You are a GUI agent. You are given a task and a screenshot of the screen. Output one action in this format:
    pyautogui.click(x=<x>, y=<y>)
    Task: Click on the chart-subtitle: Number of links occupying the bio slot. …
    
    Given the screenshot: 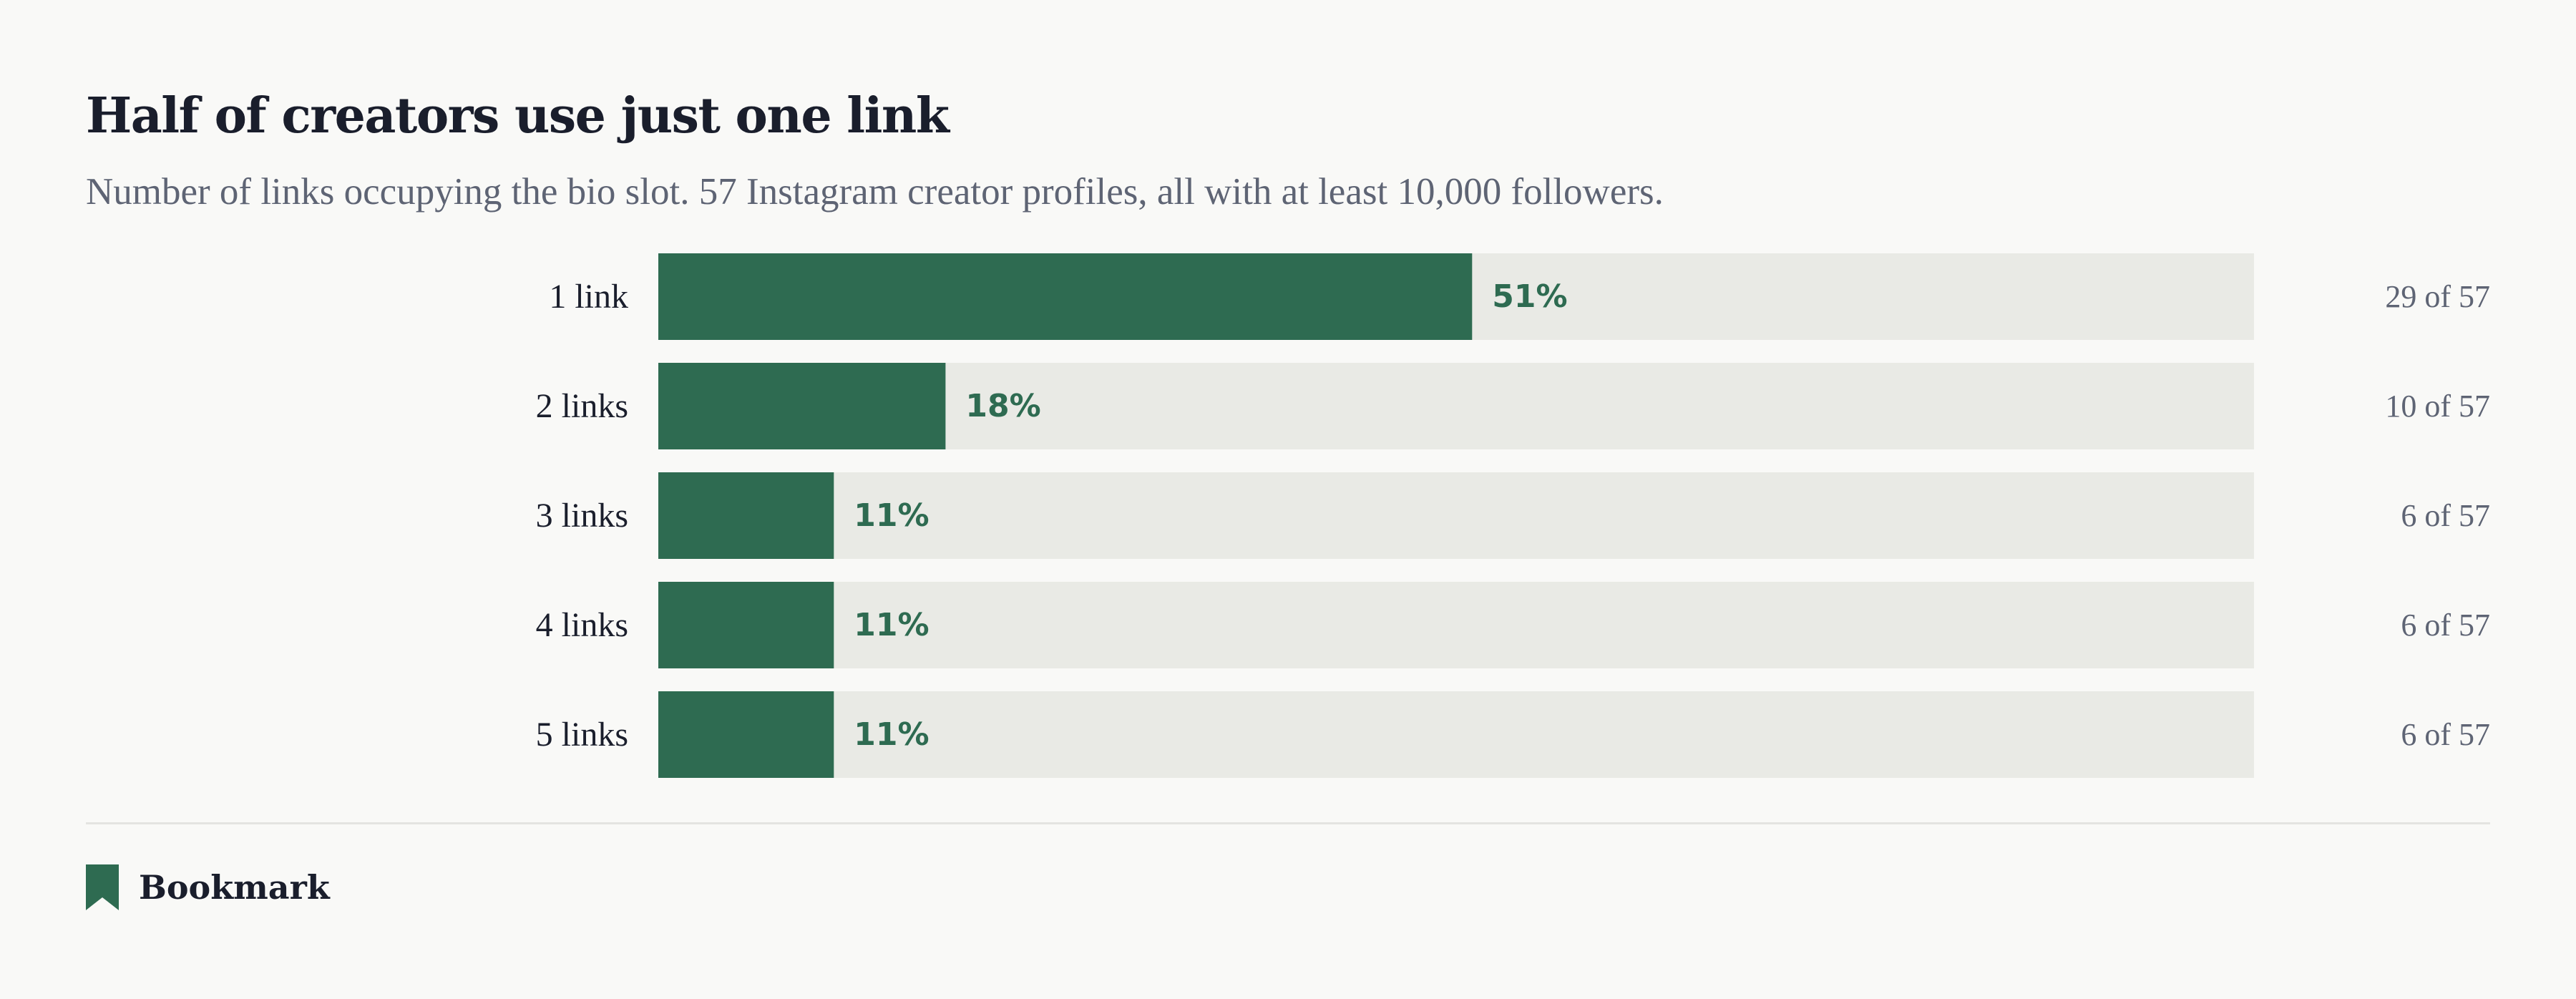 What is the action you would take?
    pyautogui.click(x=875, y=192)
    